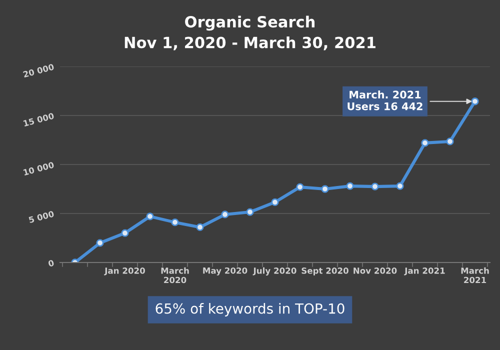 This screenshot has width=500, height=350. I want to click on x-tick-label: May 2020, so click(225, 271).